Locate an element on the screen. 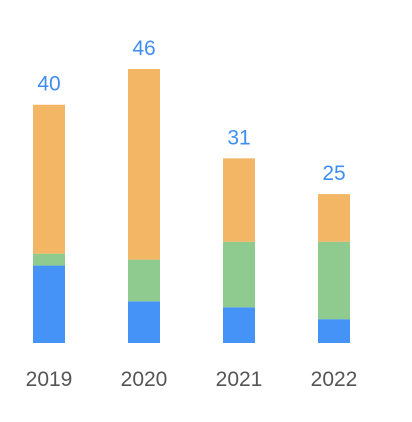  total-label: 40 is located at coordinates (48, 84).